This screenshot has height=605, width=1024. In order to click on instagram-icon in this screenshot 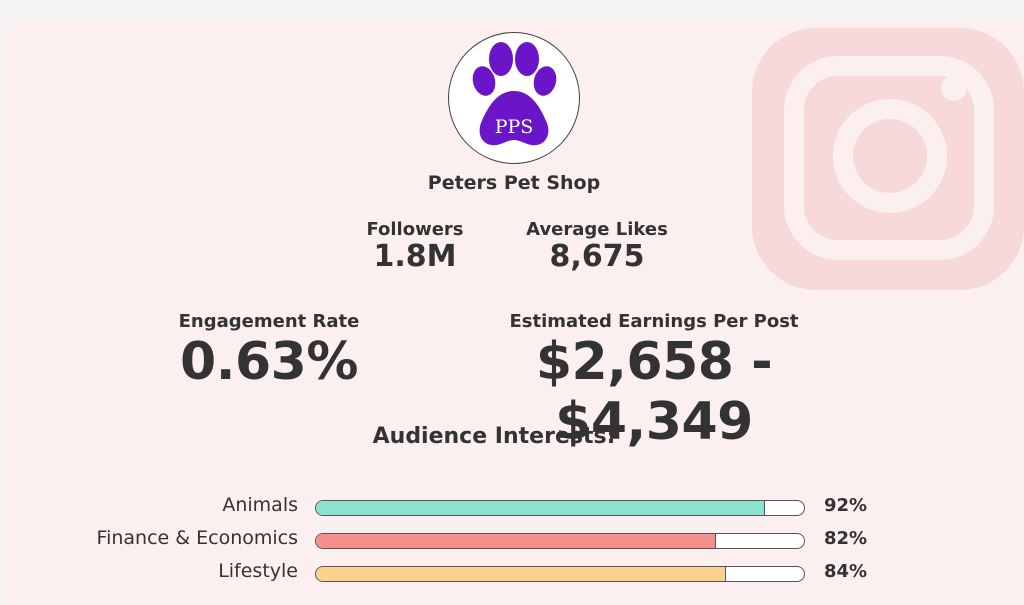, I will do `click(888, 159)`.